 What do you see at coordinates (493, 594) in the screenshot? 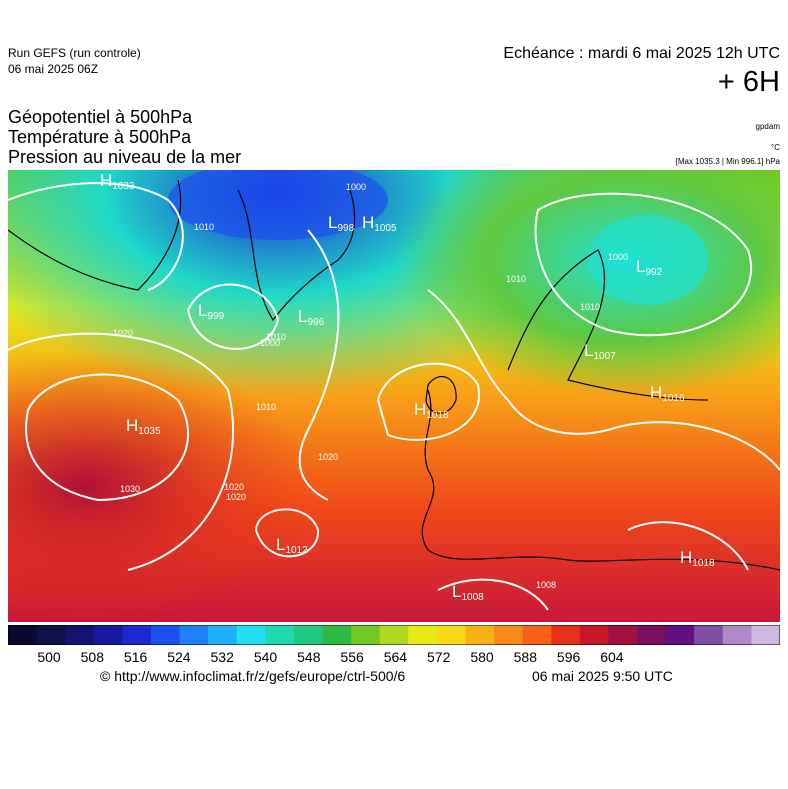
I see `isobar-mediterranean` at bounding box center [493, 594].